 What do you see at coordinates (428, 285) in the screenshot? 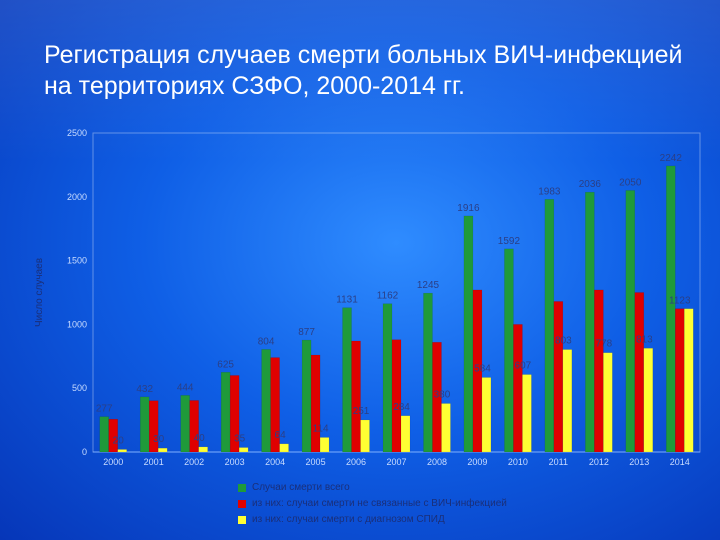
I see `data-label-total: 1245` at bounding box center [428, 285].